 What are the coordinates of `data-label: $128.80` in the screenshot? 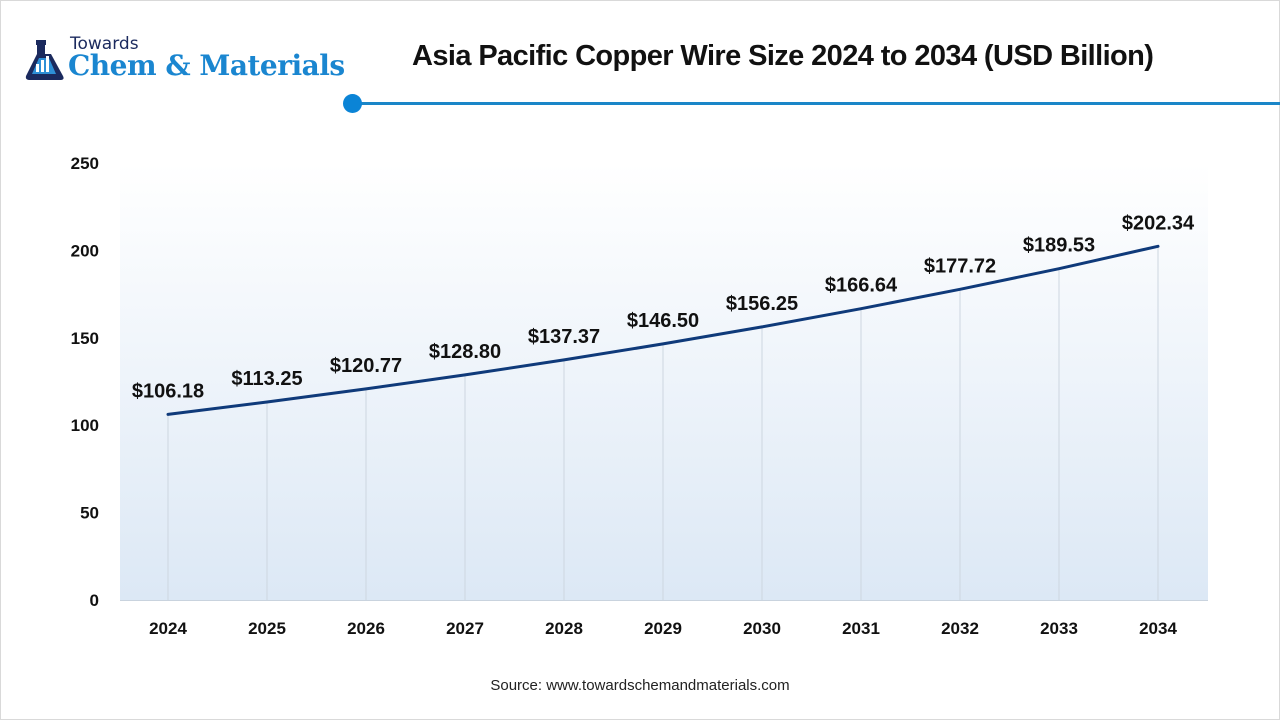 It's located at (465, 352).